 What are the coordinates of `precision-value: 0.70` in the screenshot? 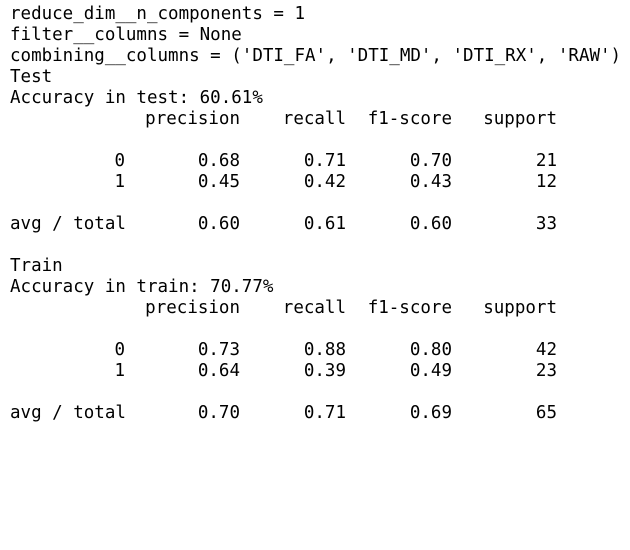 It's located at (218, 413).